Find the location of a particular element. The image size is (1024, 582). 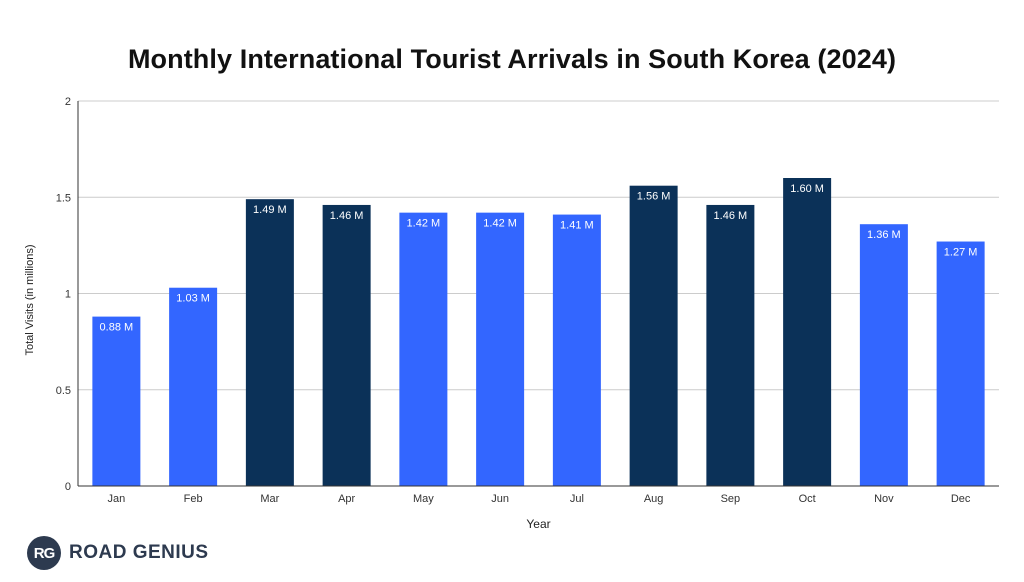

bar-sep is located at coordinates (730, 345).